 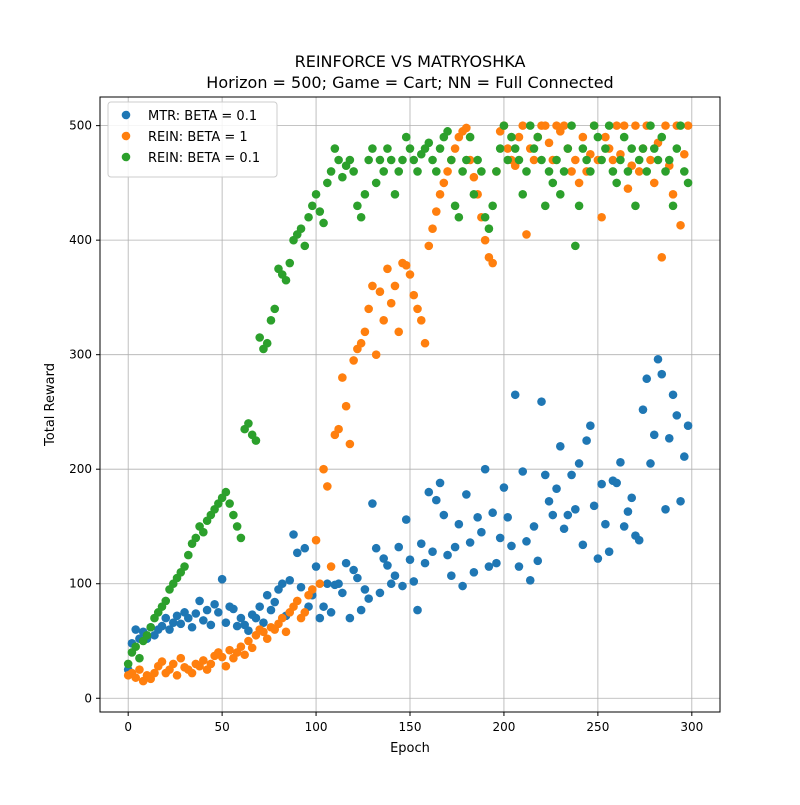 I want to click on y-tick-label: 0, so click(x=88, y=698).